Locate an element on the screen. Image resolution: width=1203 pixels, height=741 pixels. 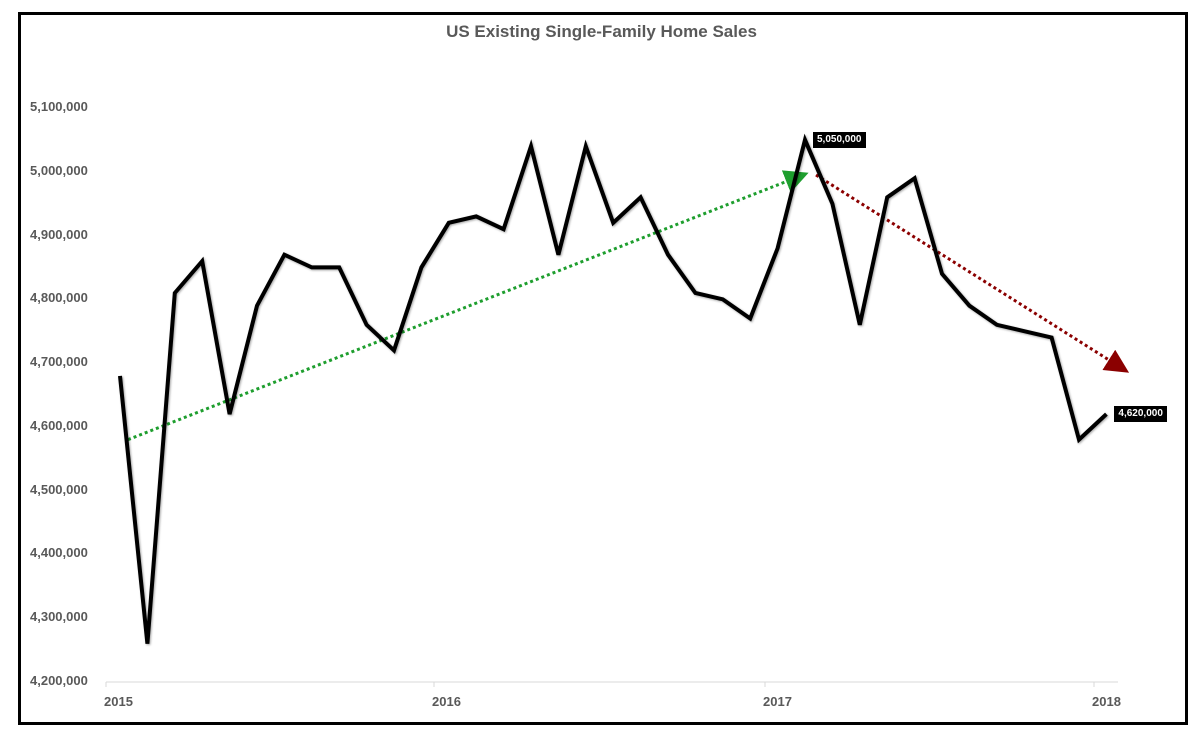
last-data-label: 4,620,000 is located at coordinates (1140, 414).